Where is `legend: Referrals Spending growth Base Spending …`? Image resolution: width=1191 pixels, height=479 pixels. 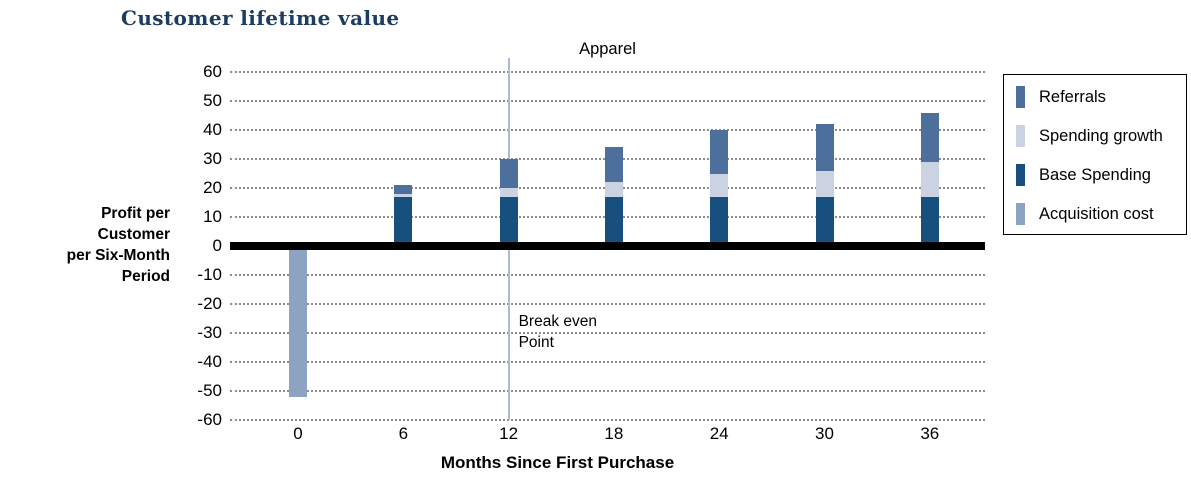 legend: Referrals Spending growth Base Spending … is located at coordinates (1095, 154).